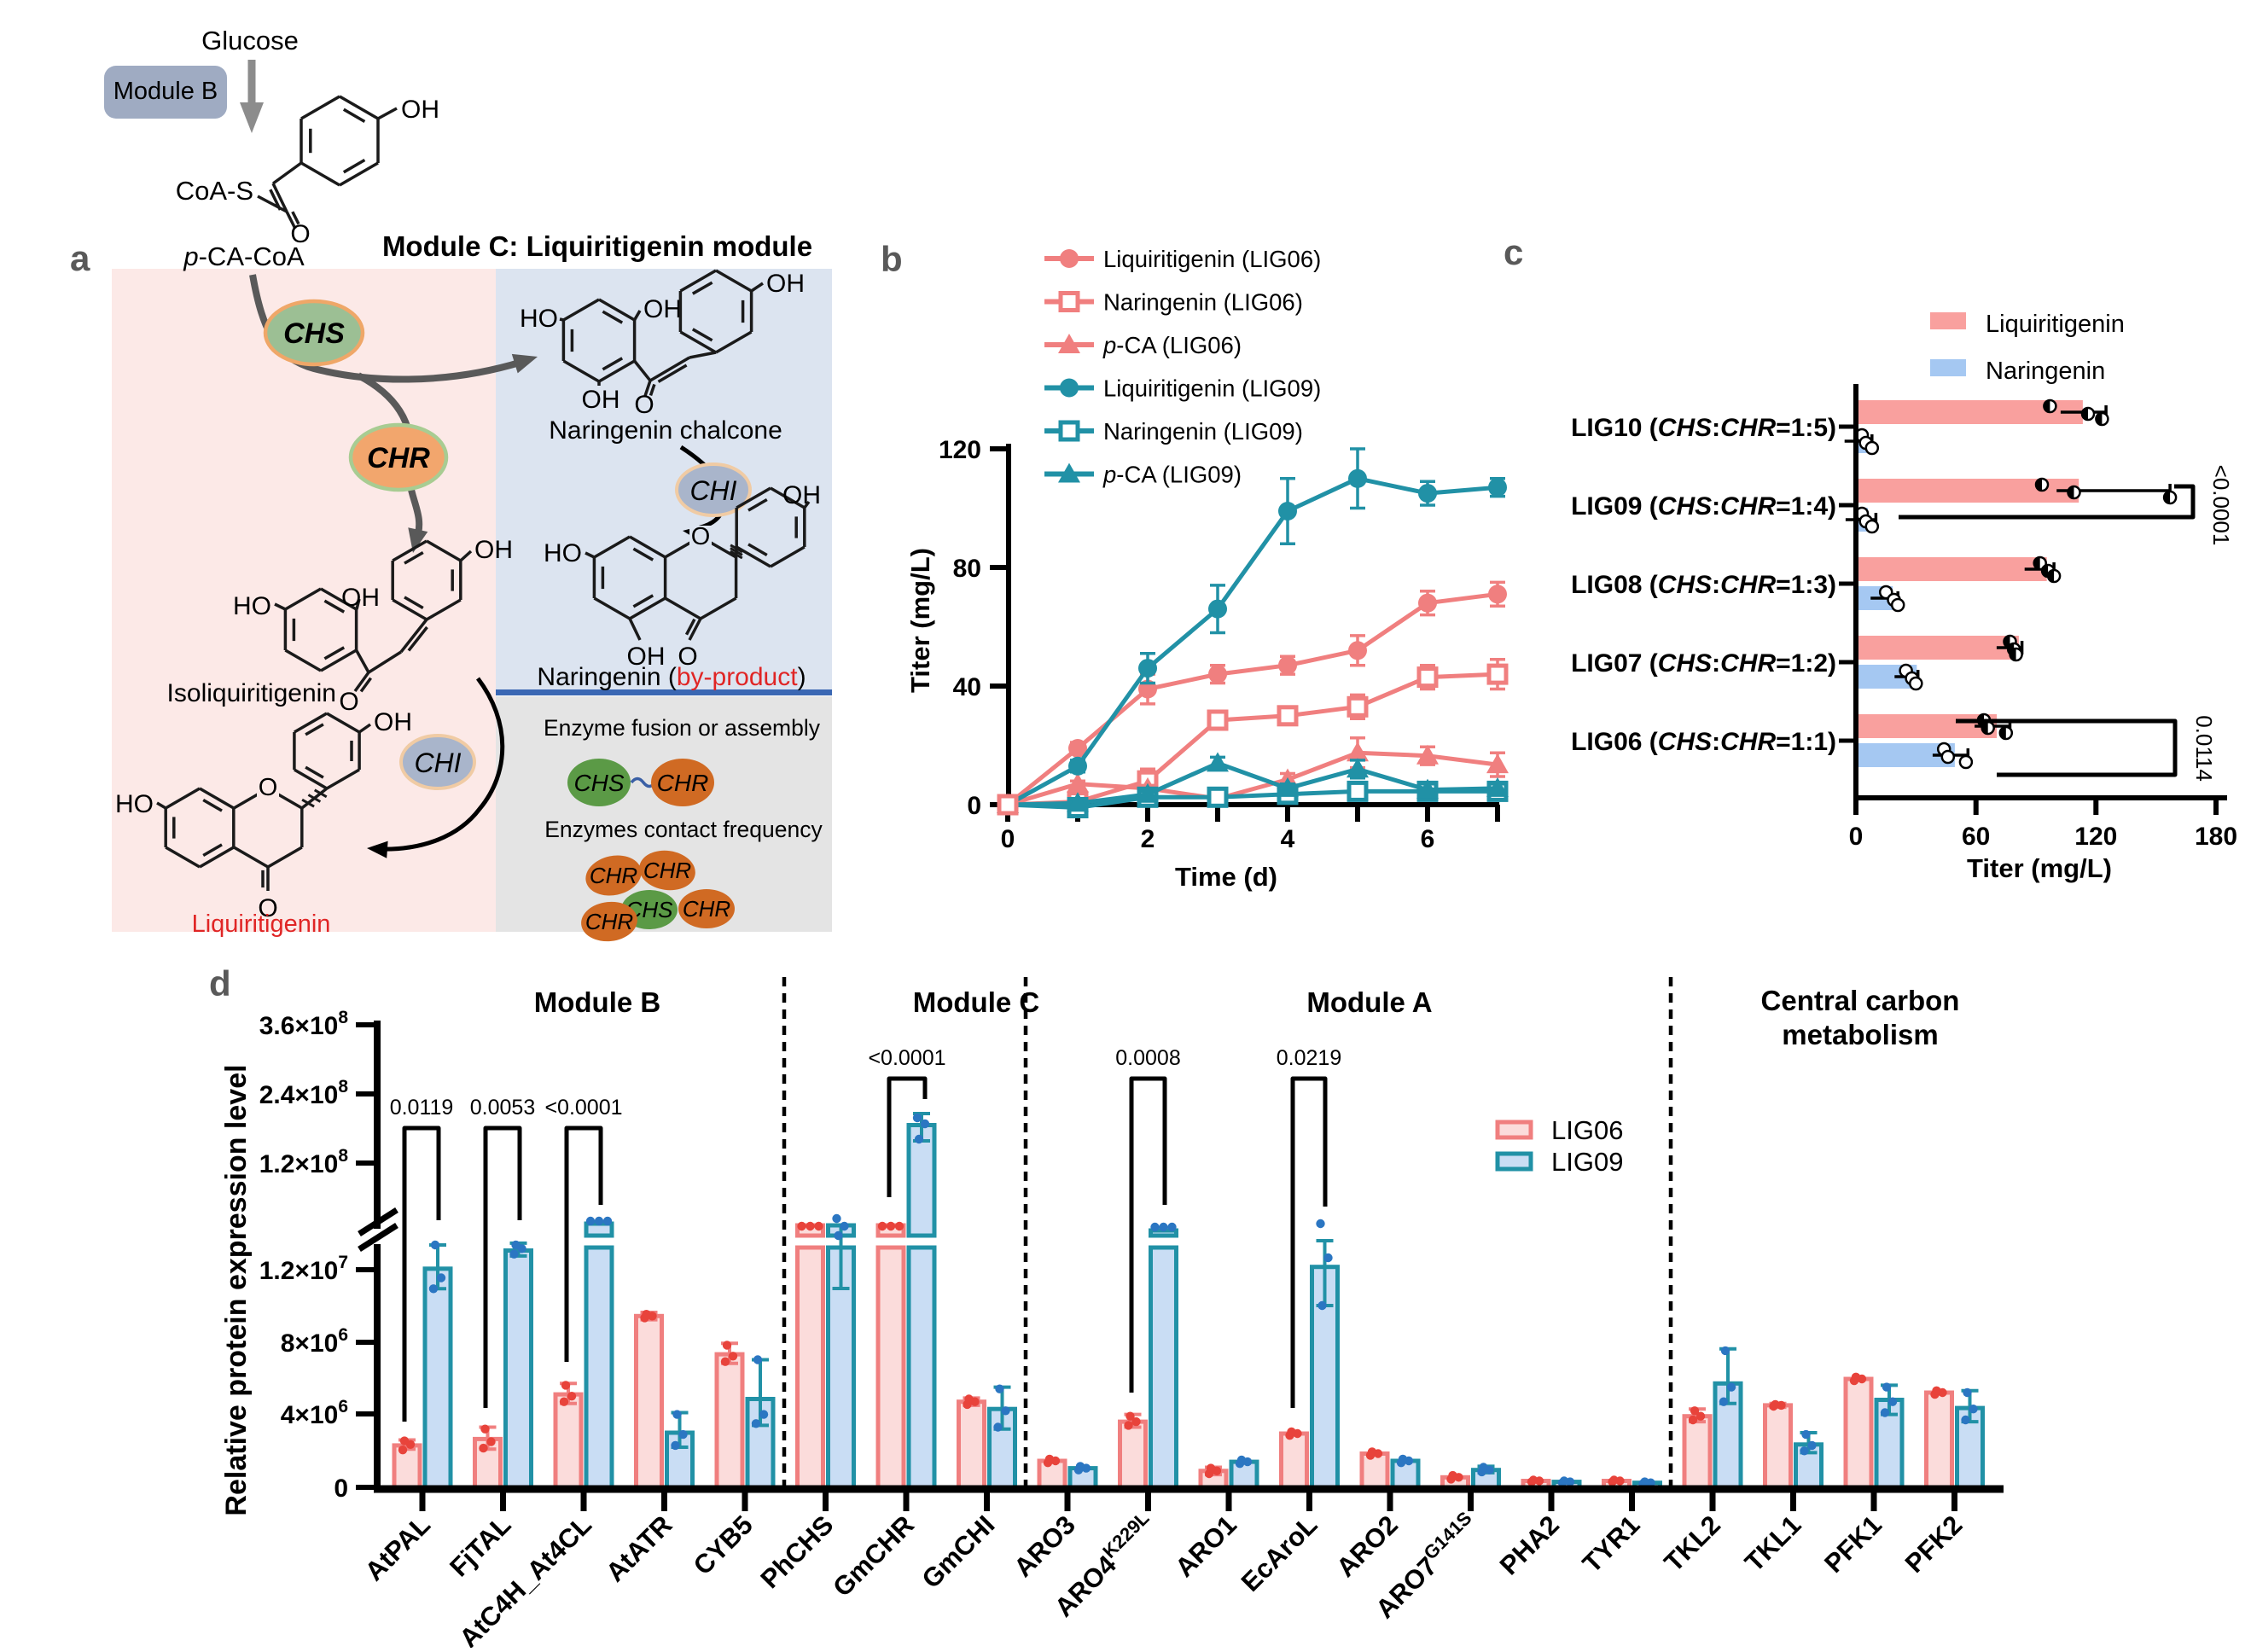 The image size is (2251, 1652). I want to click on svg-text:Module C: Liquiritigenin modul: Module C: Liquiritigenin module, so click(597, 246).